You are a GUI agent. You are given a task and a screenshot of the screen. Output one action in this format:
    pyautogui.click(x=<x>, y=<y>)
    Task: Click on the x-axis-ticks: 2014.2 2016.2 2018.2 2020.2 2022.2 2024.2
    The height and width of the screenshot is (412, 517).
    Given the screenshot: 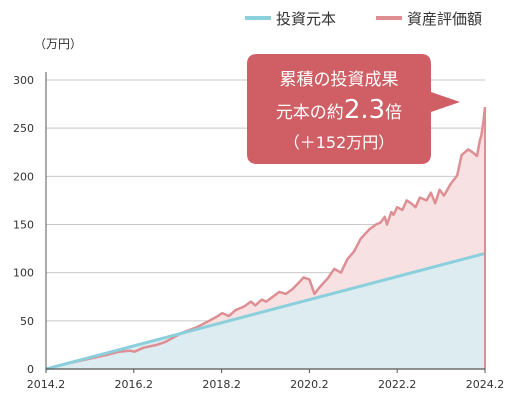 What is the action you would take?
    pyautogui.click(x=266, y=380)
    